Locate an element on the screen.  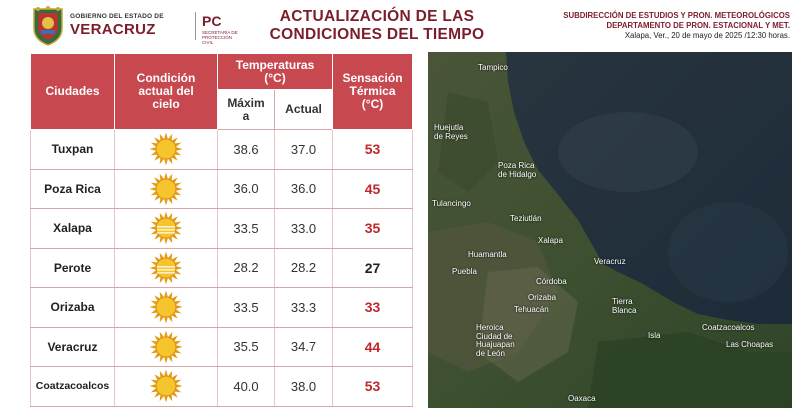
city-name: Veracruz is located at coordinates (72, 347).